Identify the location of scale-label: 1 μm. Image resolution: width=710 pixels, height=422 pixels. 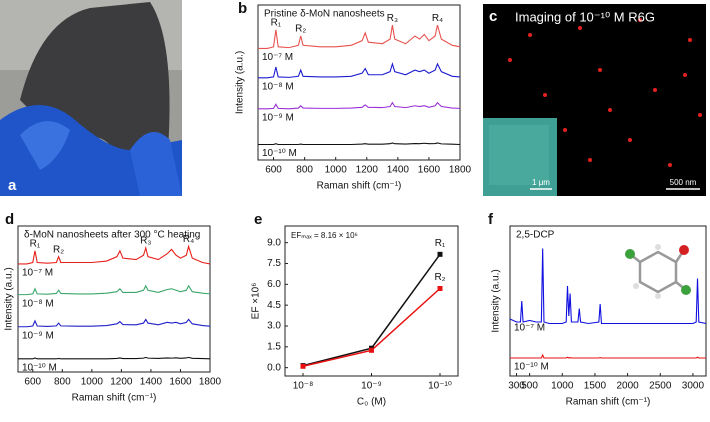
(541, 182).